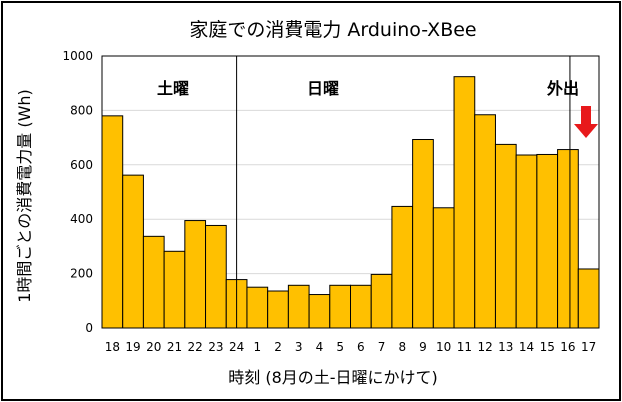 Image resolution: width=622 pixels, height=402 pixels. I want to click on x-tick-label: 14, so click(526, 347).